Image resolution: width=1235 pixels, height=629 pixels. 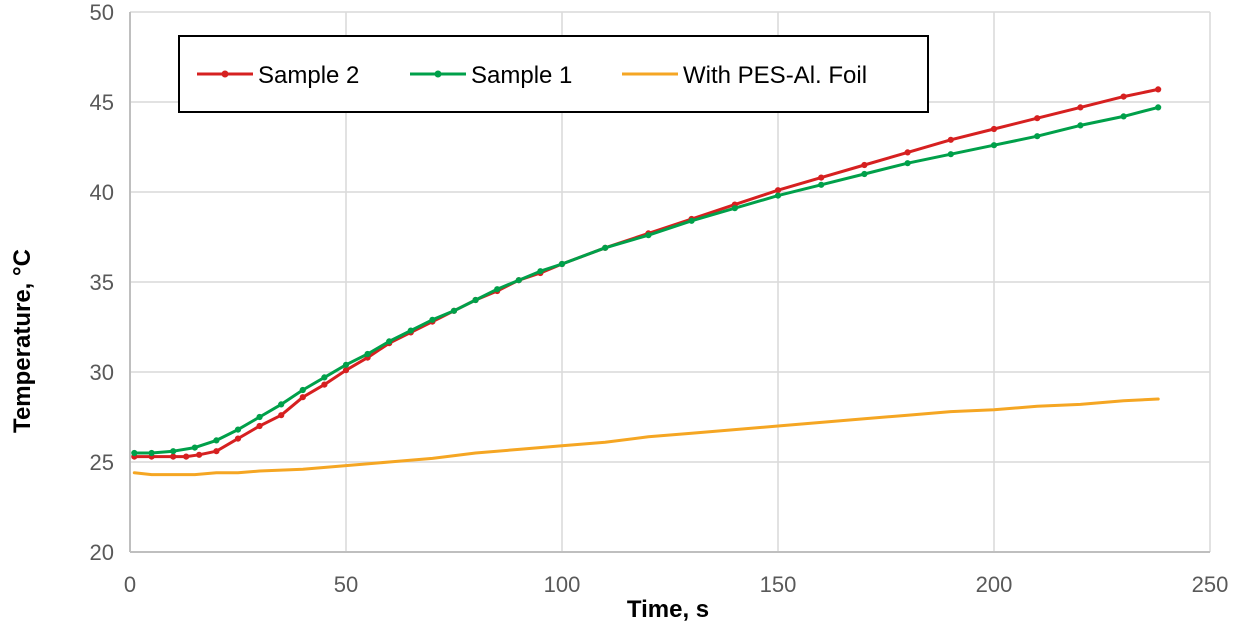 What do you see at coordinates (1210, 584) in the screenshot?
I see `x-tick-label: 250` at bounding box center [1210, 584].